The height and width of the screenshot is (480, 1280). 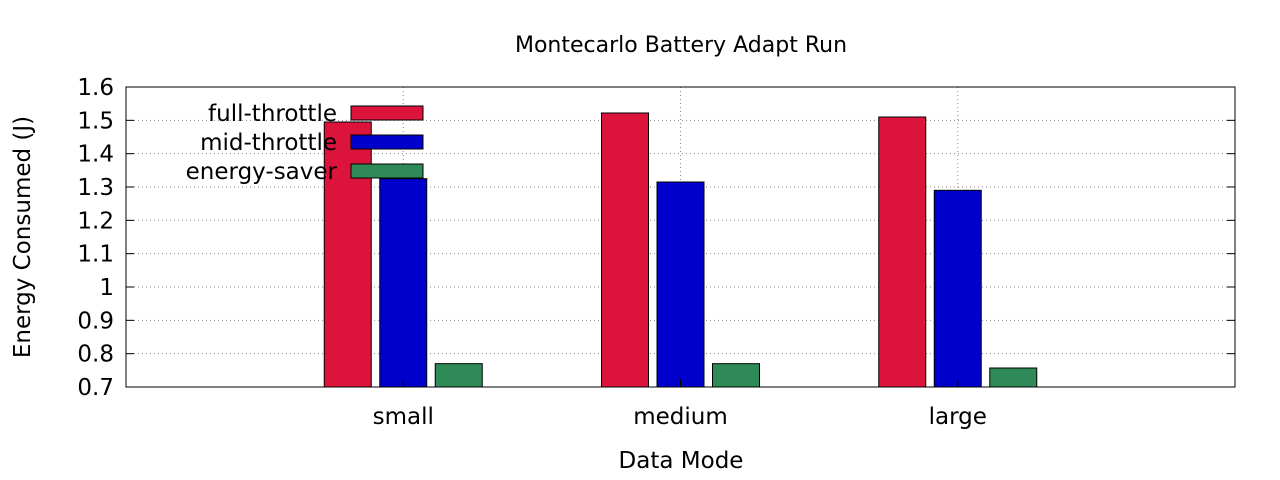 What do you see at coordinates (23, 237) in the screenshot?
I see `y-axis-title: Energy Consumed (J)` at bounding box center [23, 237].